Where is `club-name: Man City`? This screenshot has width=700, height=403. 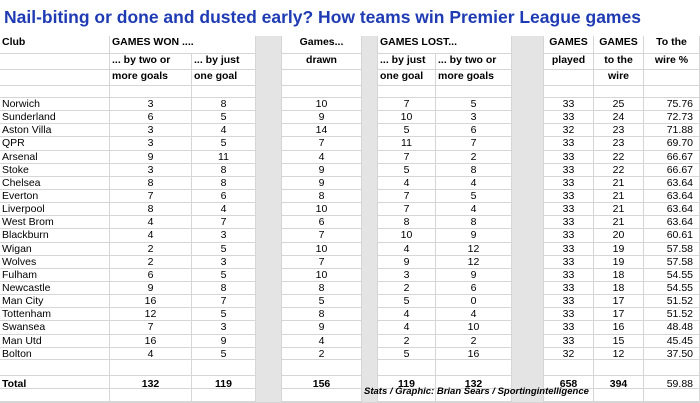
club-name: Man City is located at coordinates (55, 302).